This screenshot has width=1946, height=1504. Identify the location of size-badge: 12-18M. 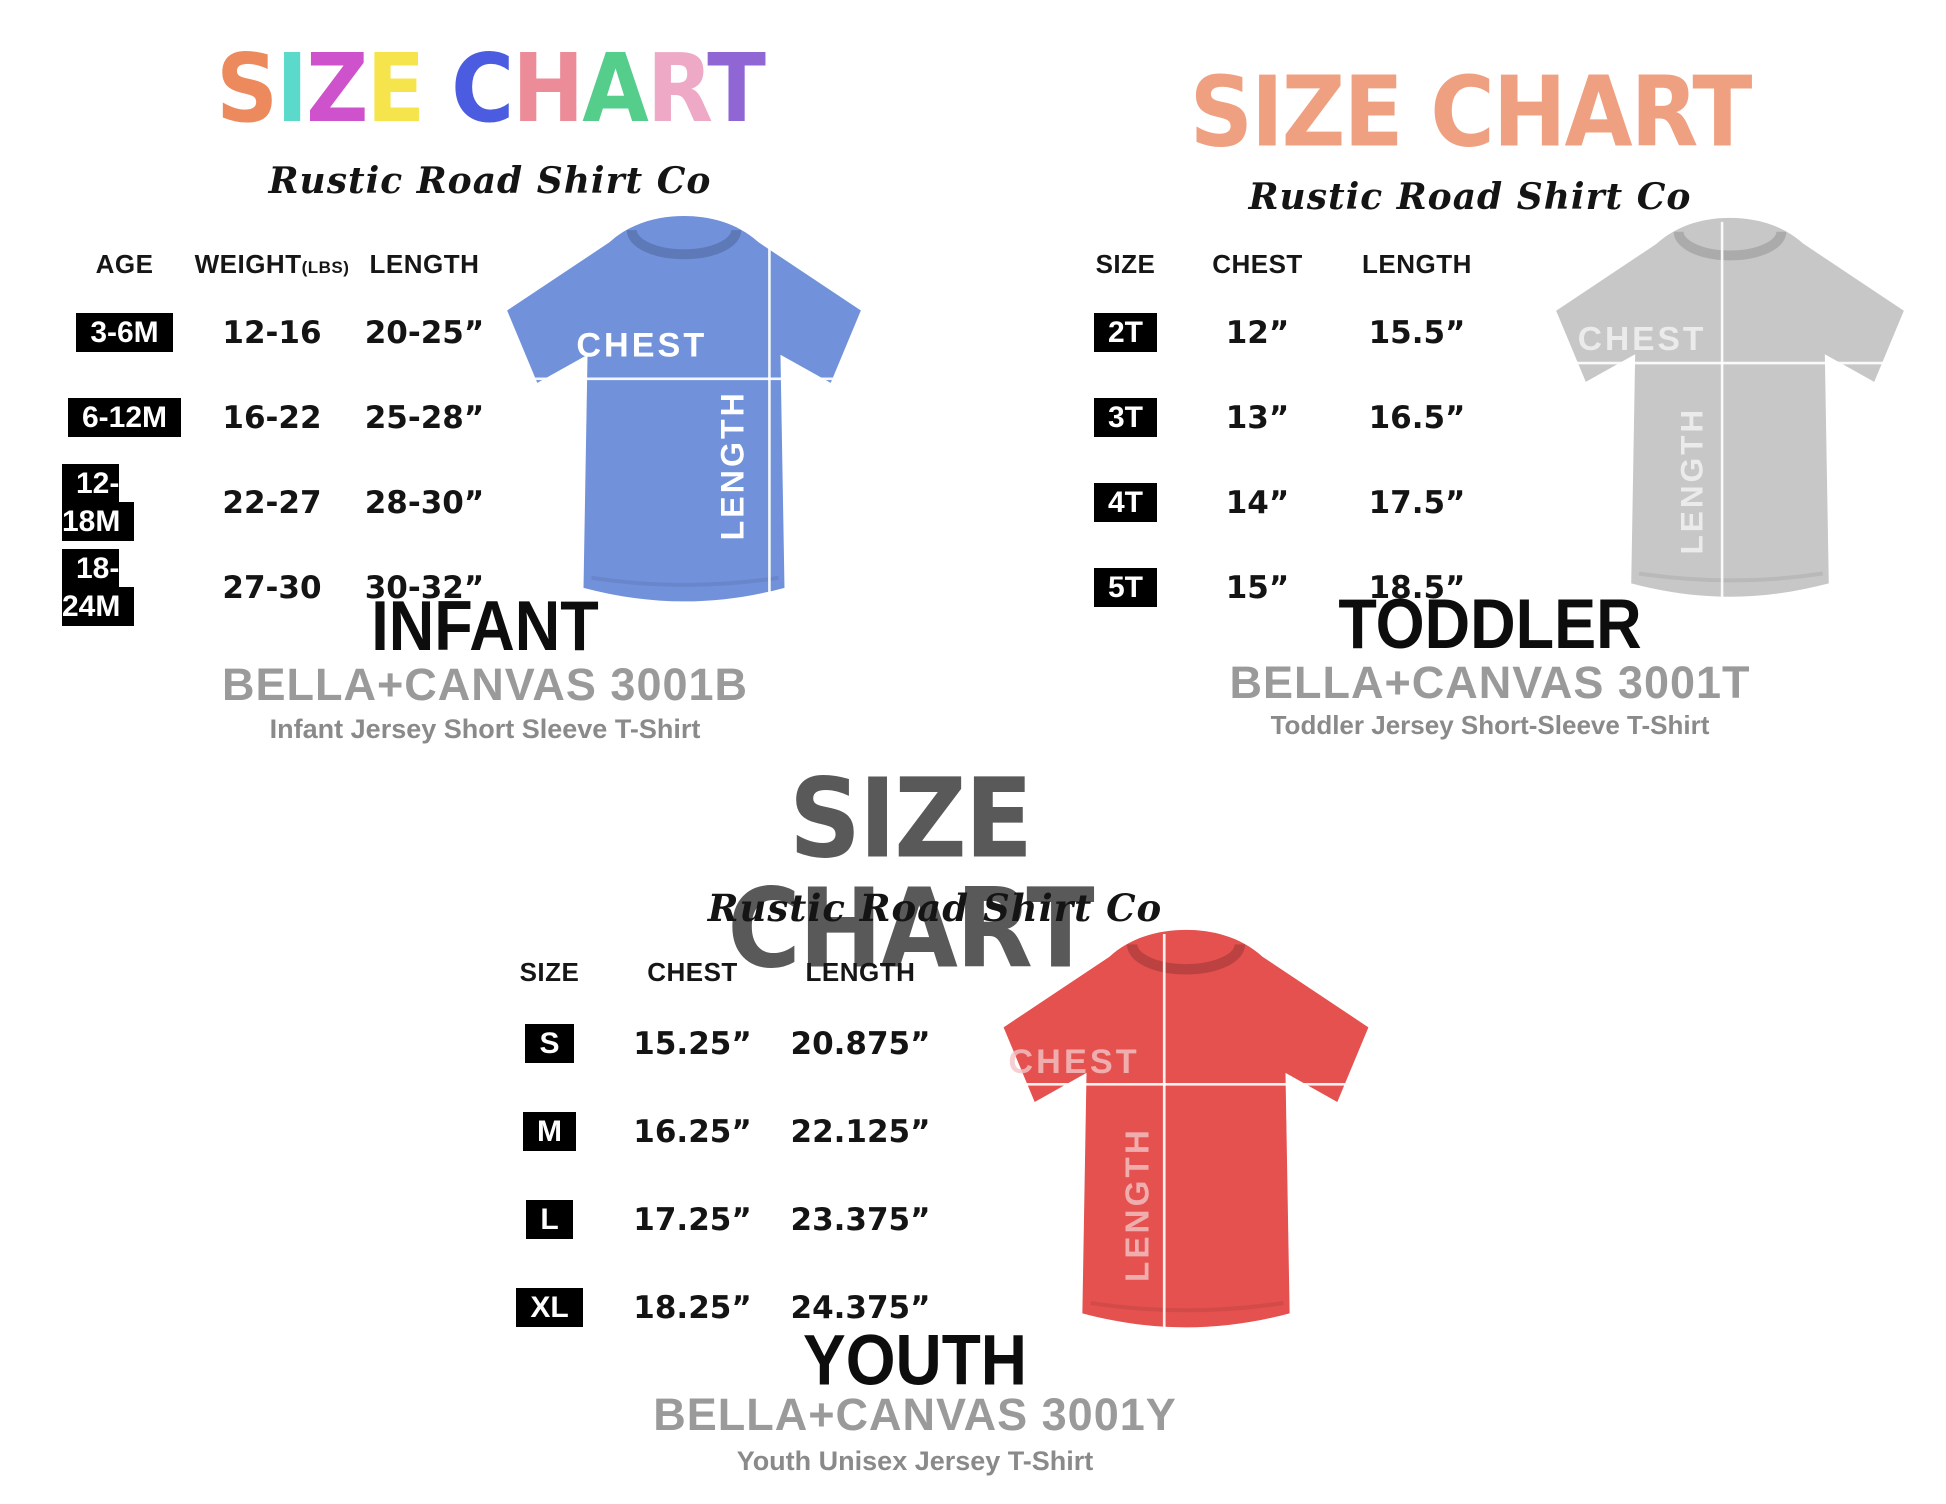
(98, 502).